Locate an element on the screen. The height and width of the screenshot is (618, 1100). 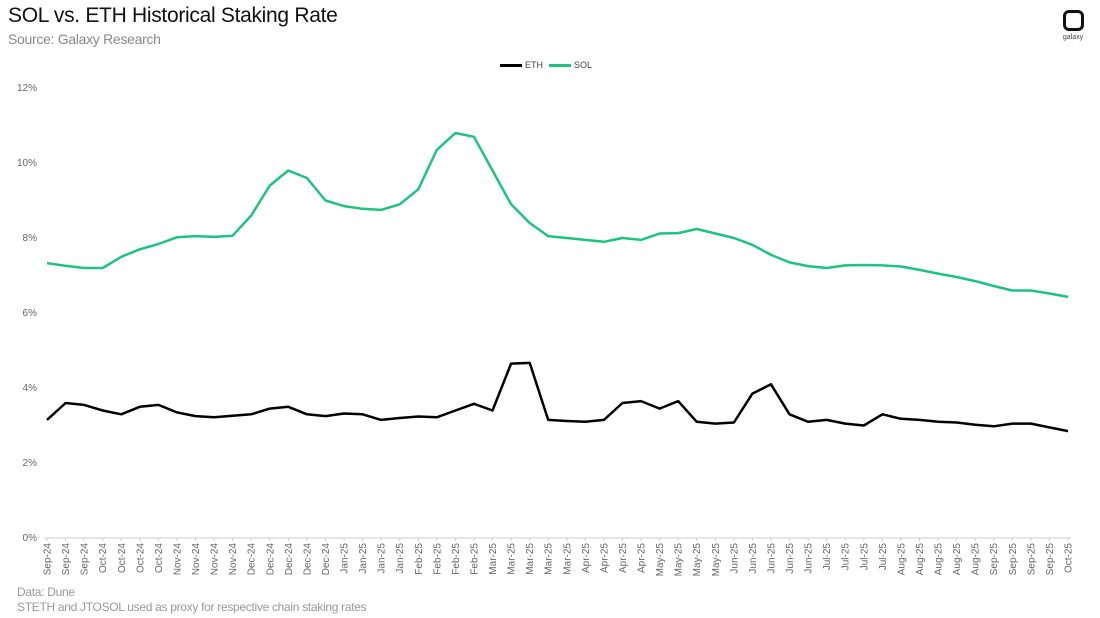
legend-item-eth: ETH is located at coordinates (521, 65).